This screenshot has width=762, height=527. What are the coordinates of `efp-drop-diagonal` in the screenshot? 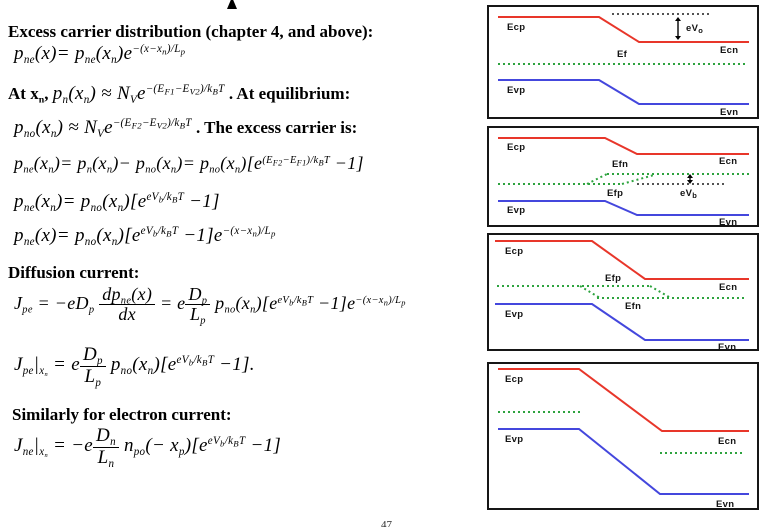 It's located at (590, 292).